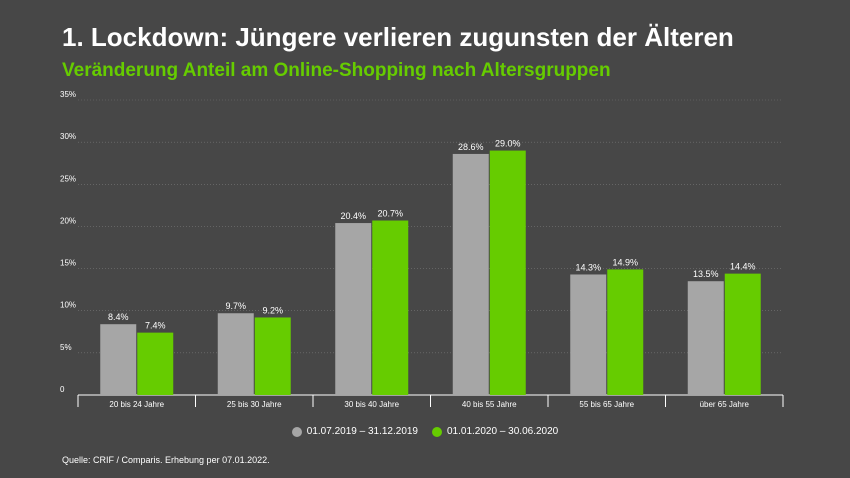  I want to click on data-label-series-2: 7.4%, so click(155, 326).